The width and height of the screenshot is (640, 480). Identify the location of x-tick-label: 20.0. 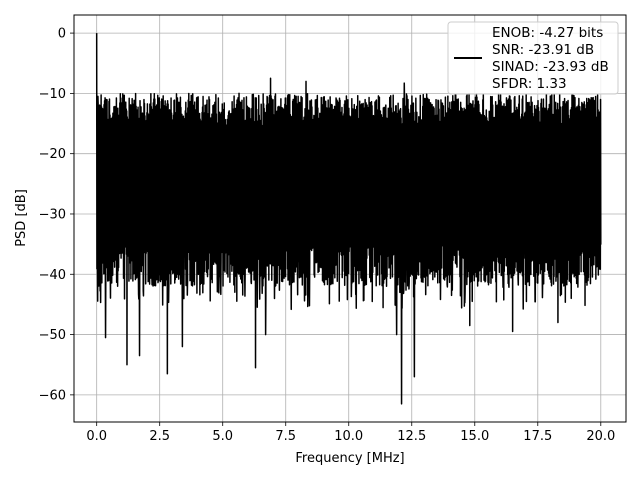
(600, 436).